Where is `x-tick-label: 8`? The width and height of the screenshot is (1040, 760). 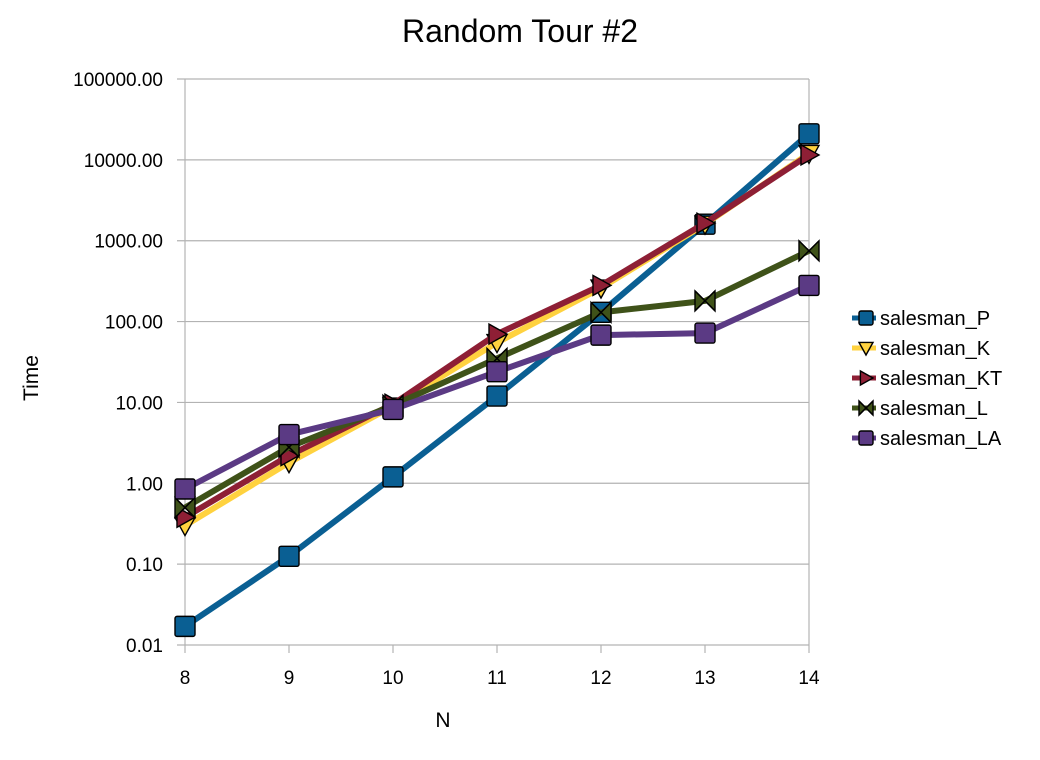
x-tick-label: 8 is located at coordinates (185, 678).